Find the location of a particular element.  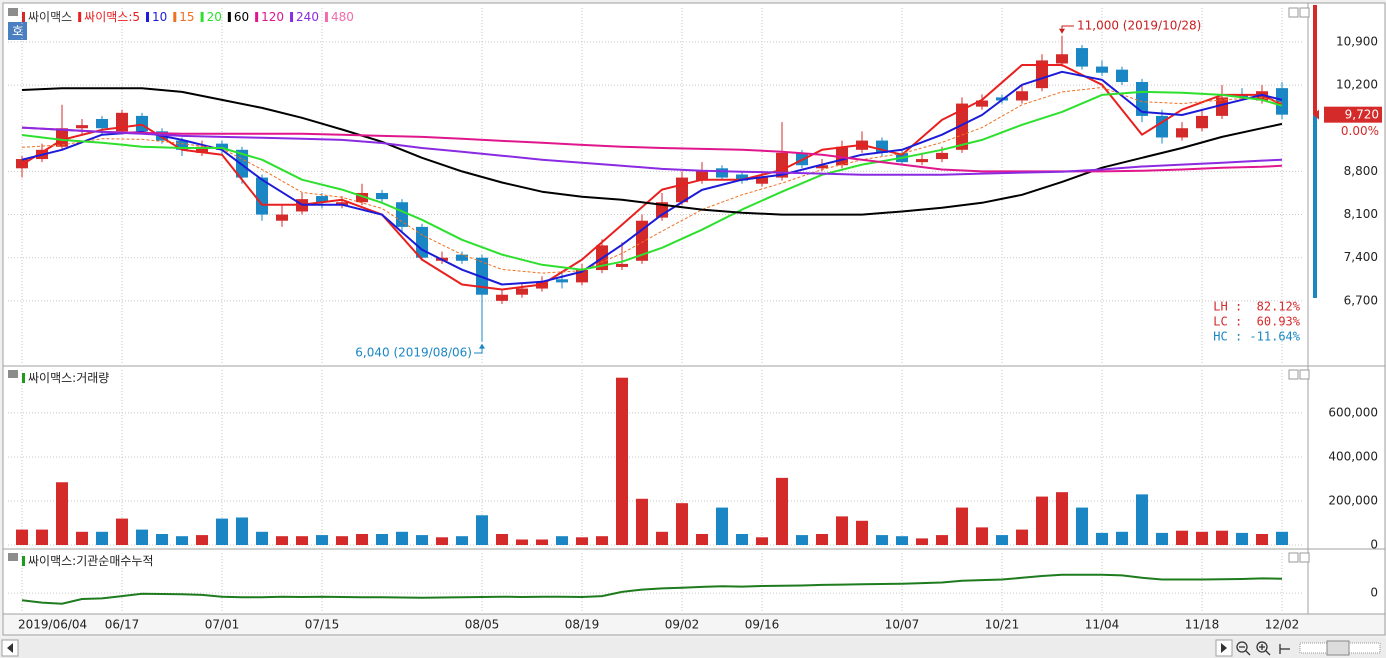

high-note-arrow is located at coordinates (1062, 31).